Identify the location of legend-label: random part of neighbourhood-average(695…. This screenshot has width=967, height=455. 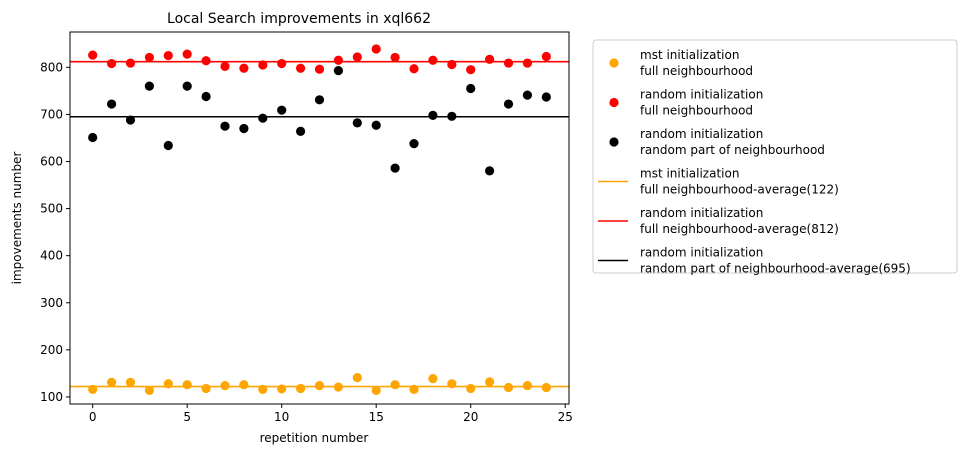
(775, 269).